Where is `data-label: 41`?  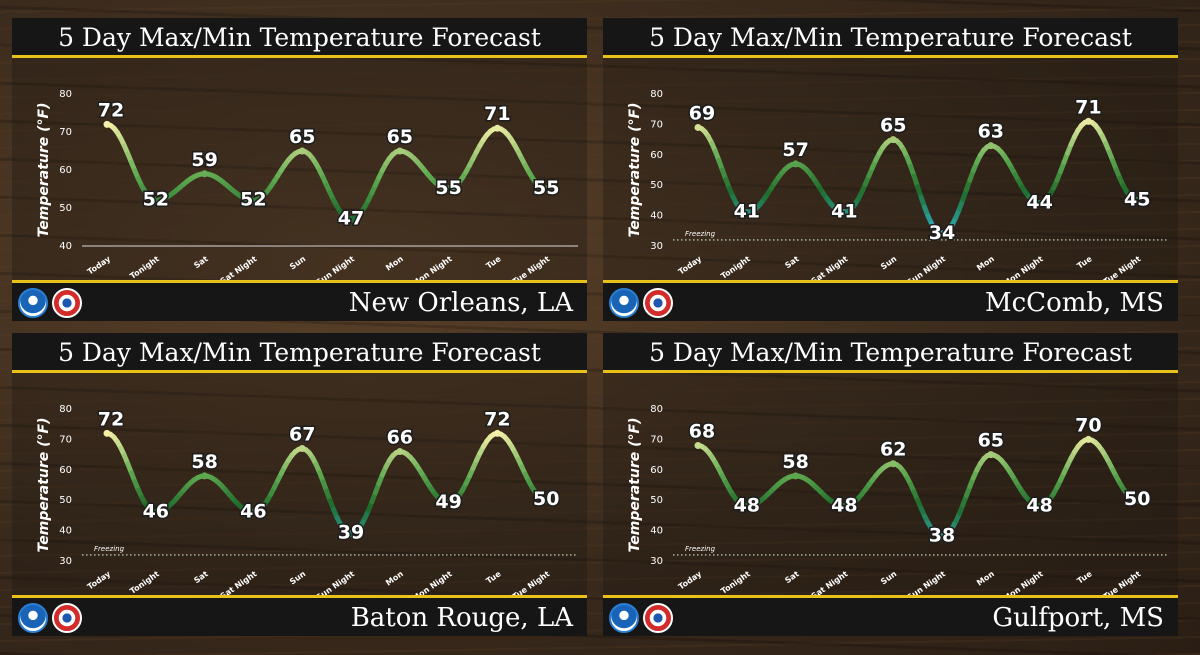 data-label: 41 is located at coordinates (844, 212).